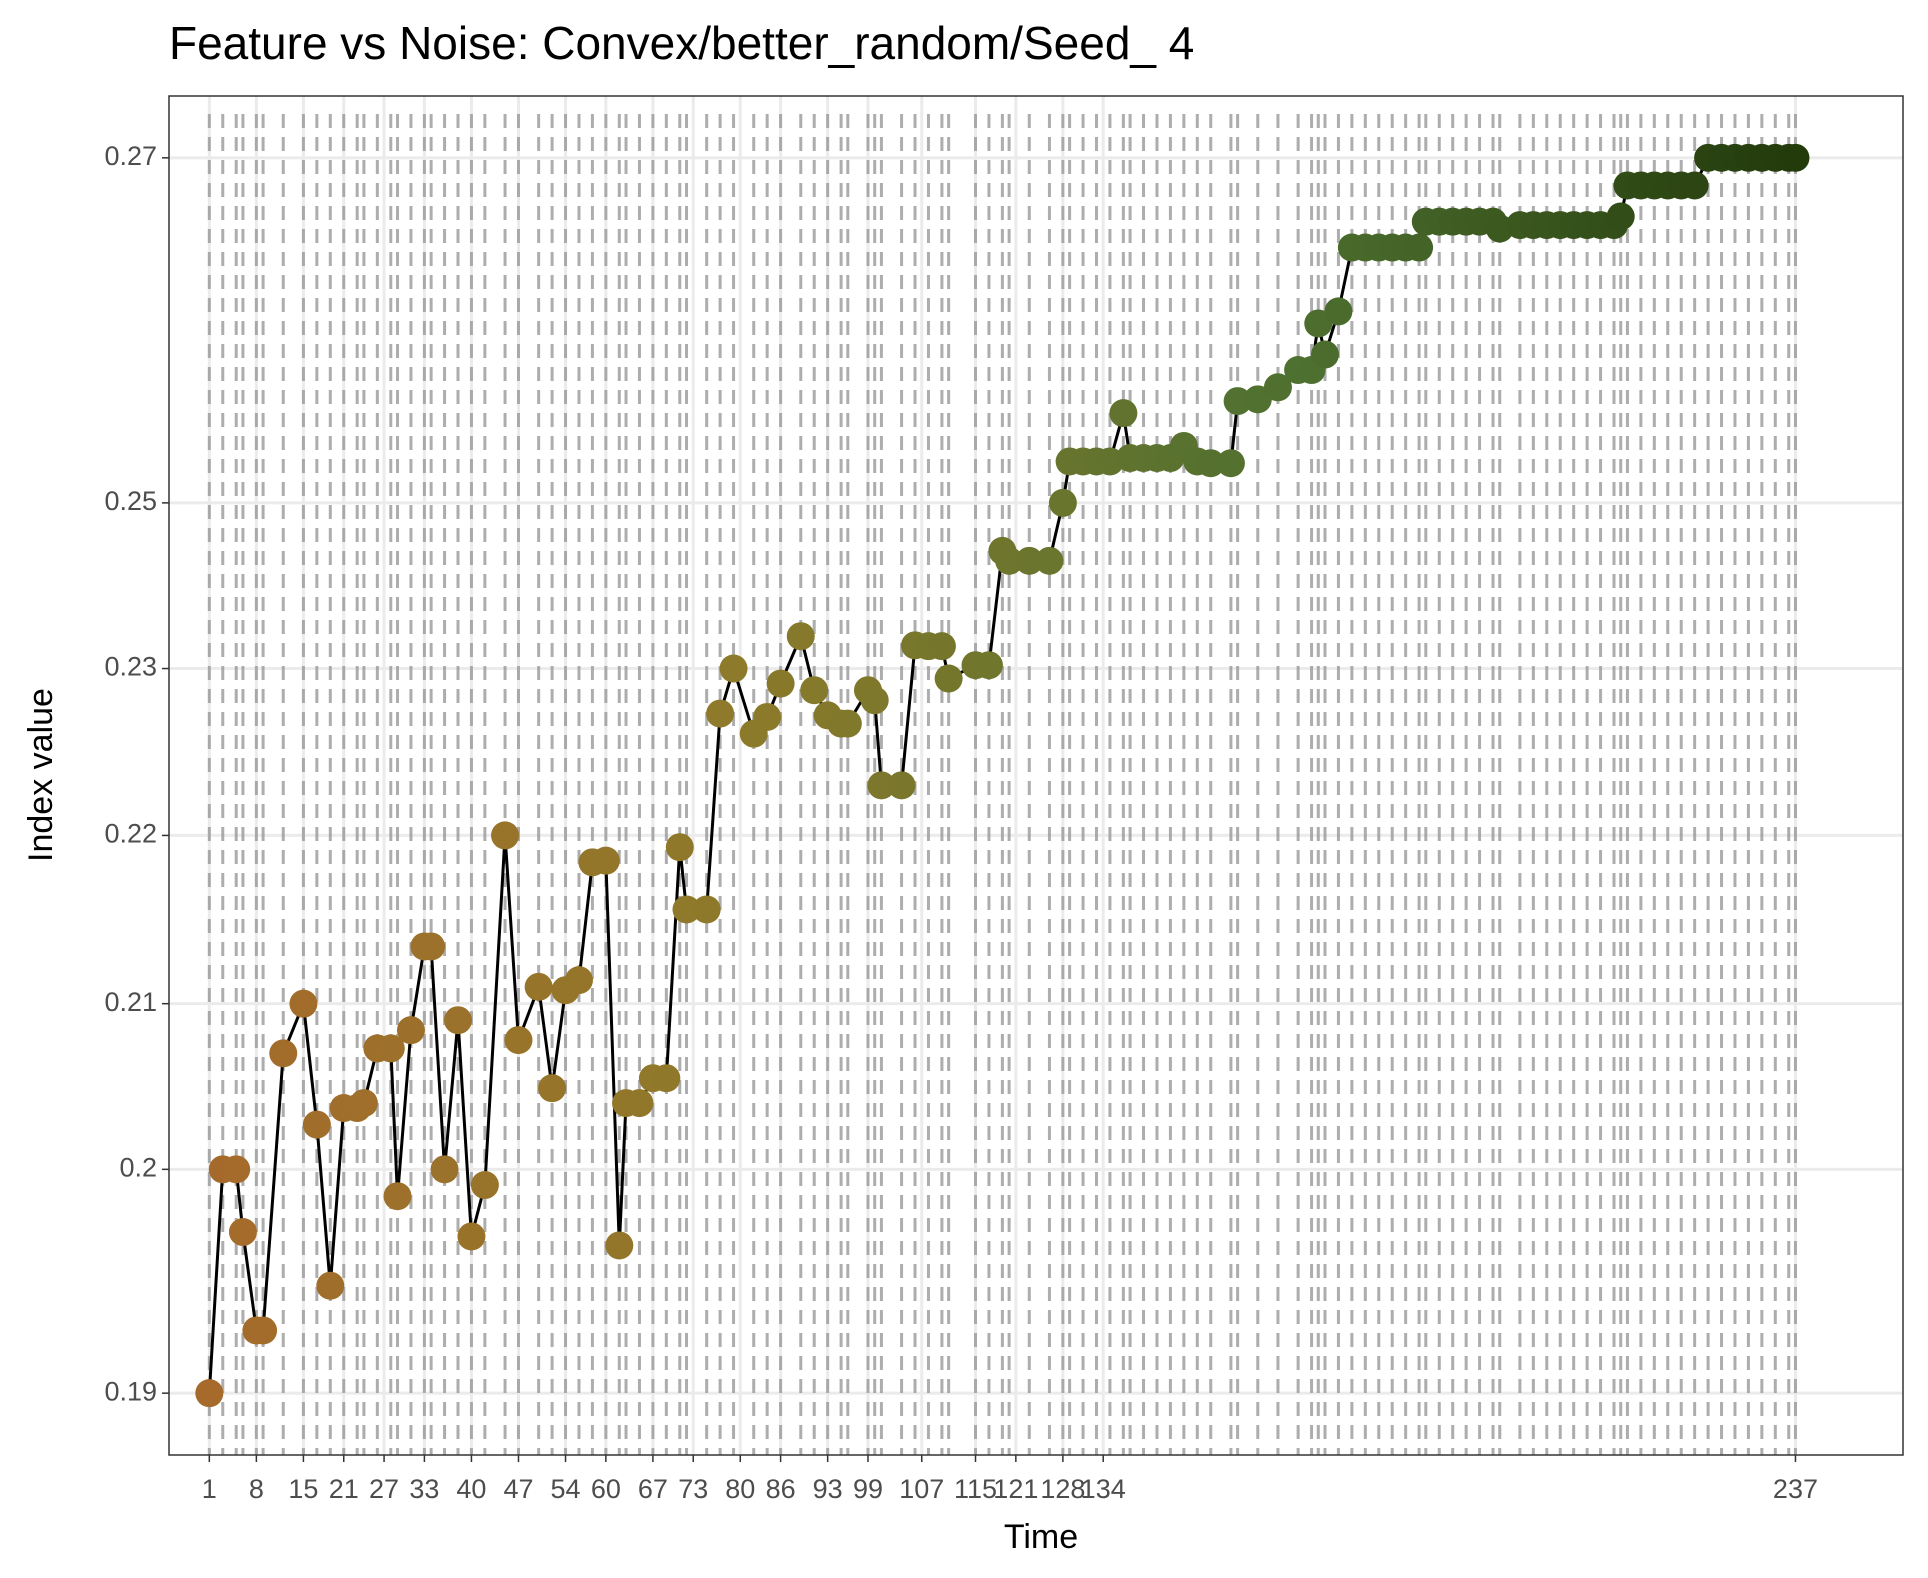 The height and width of the screenshot is (1578, 1928). What do you see at coordinates (209, 1489) in the screenshot?
I see `x-tick-label: 1` at bounding box center [209, 1489].